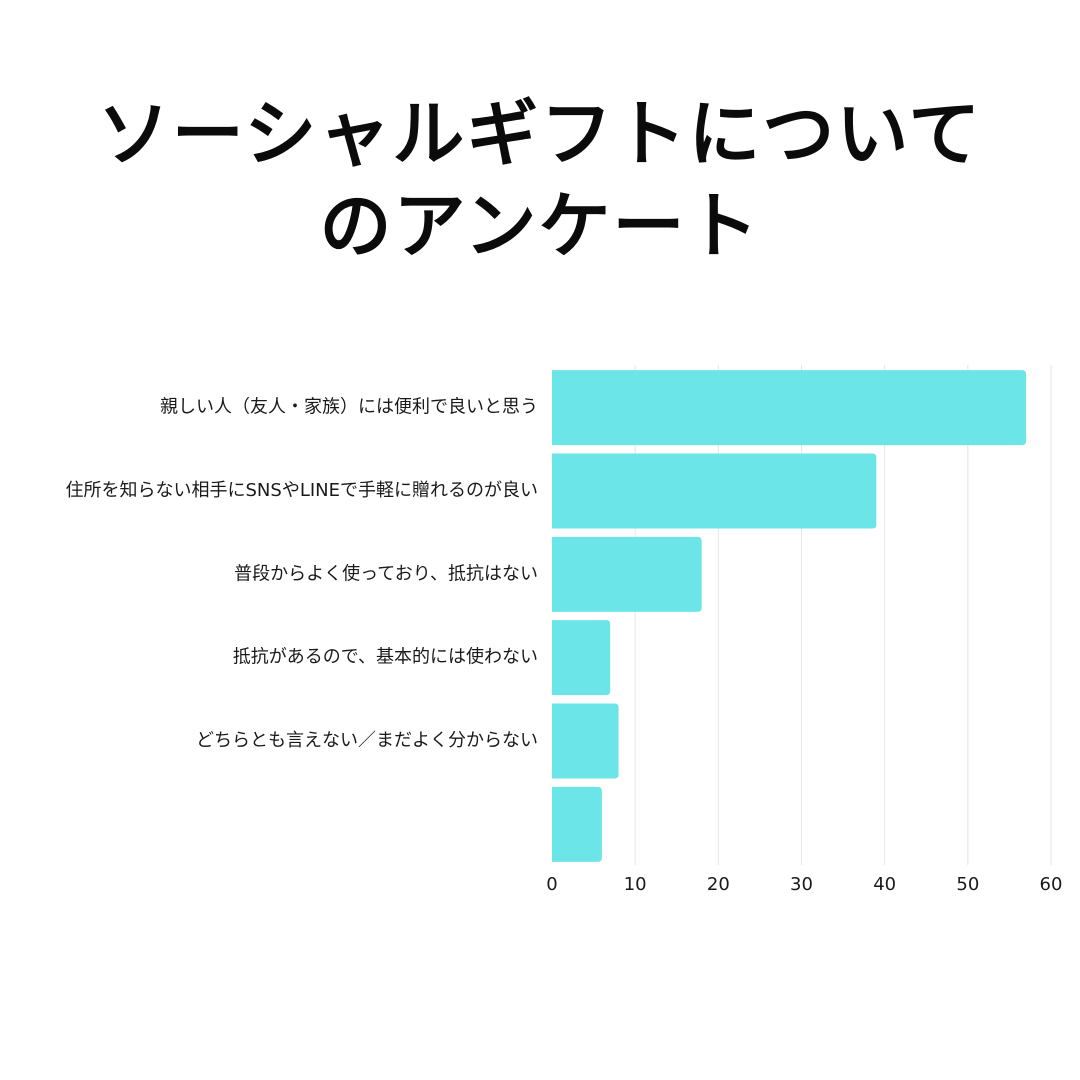 The image size is (1080, 1080). What do you see at coordinates (1051, 884) in the screenshot?
I see `x-tick-label-60: 60` at bounding box center [1051, 884].